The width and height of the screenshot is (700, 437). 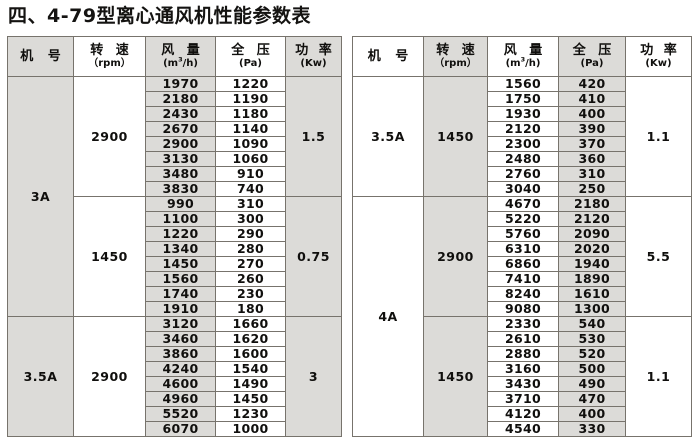 I want to click on cell-flow: 2430, so click(x=180, y=114).